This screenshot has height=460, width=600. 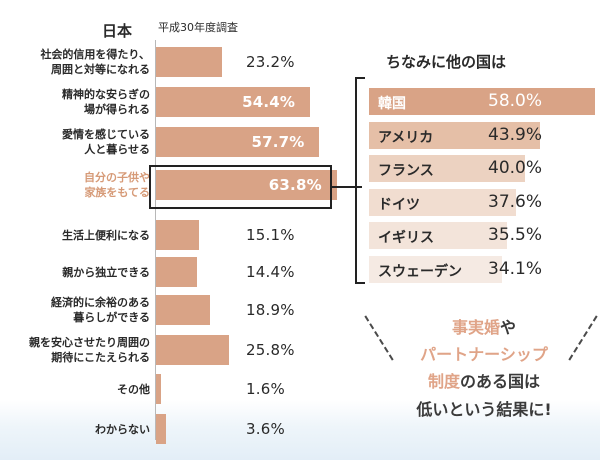 I want to click on country-value-label: 40.0%, so click(x=515, y=168).